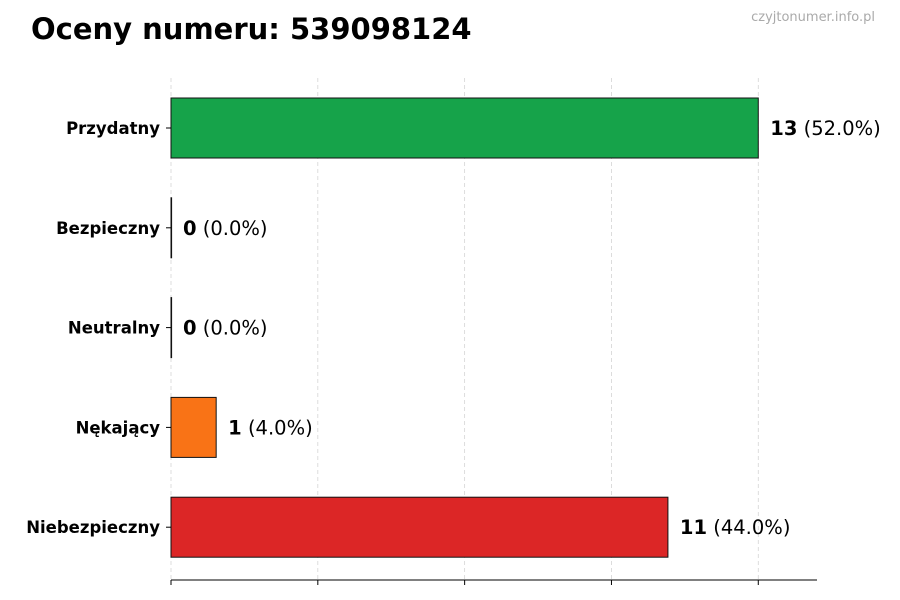 This screenshot has width=900, height=600. I want to click on bar-Przydatny, so click(464, 128).